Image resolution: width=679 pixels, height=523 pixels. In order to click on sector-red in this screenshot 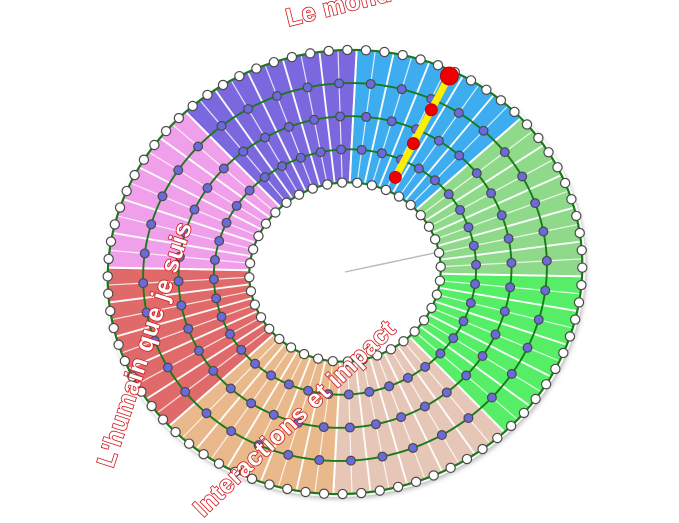, I will do `click(191, 346)`.